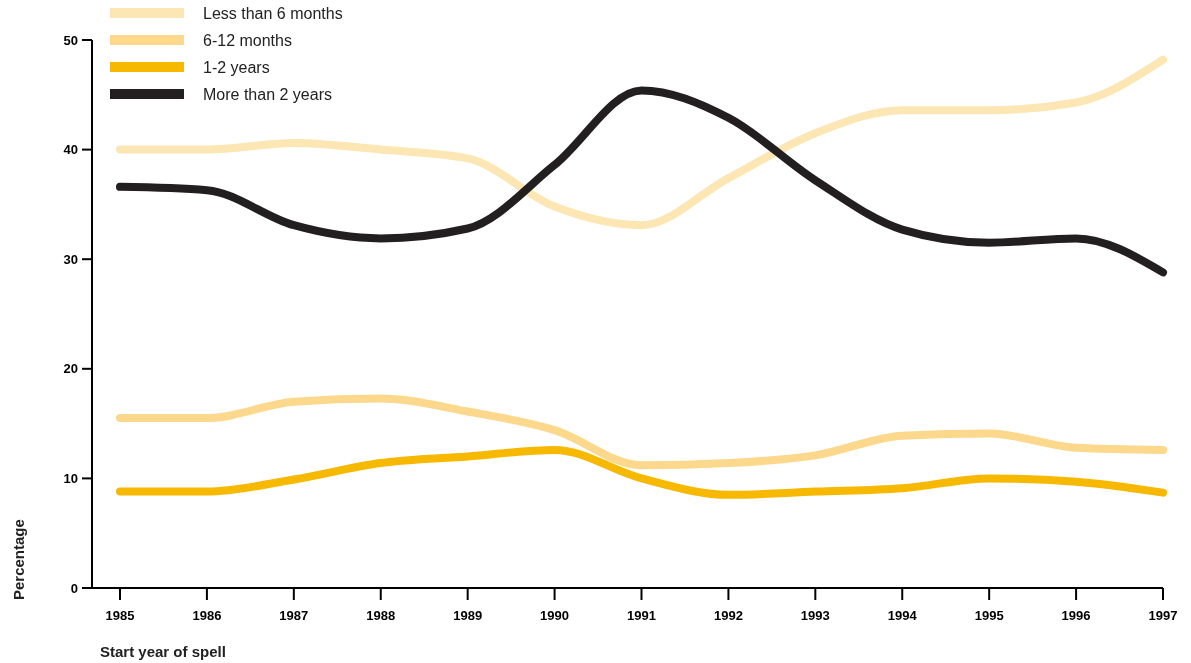  I want to click on x-tick-label: 1989, so click(468, 615).